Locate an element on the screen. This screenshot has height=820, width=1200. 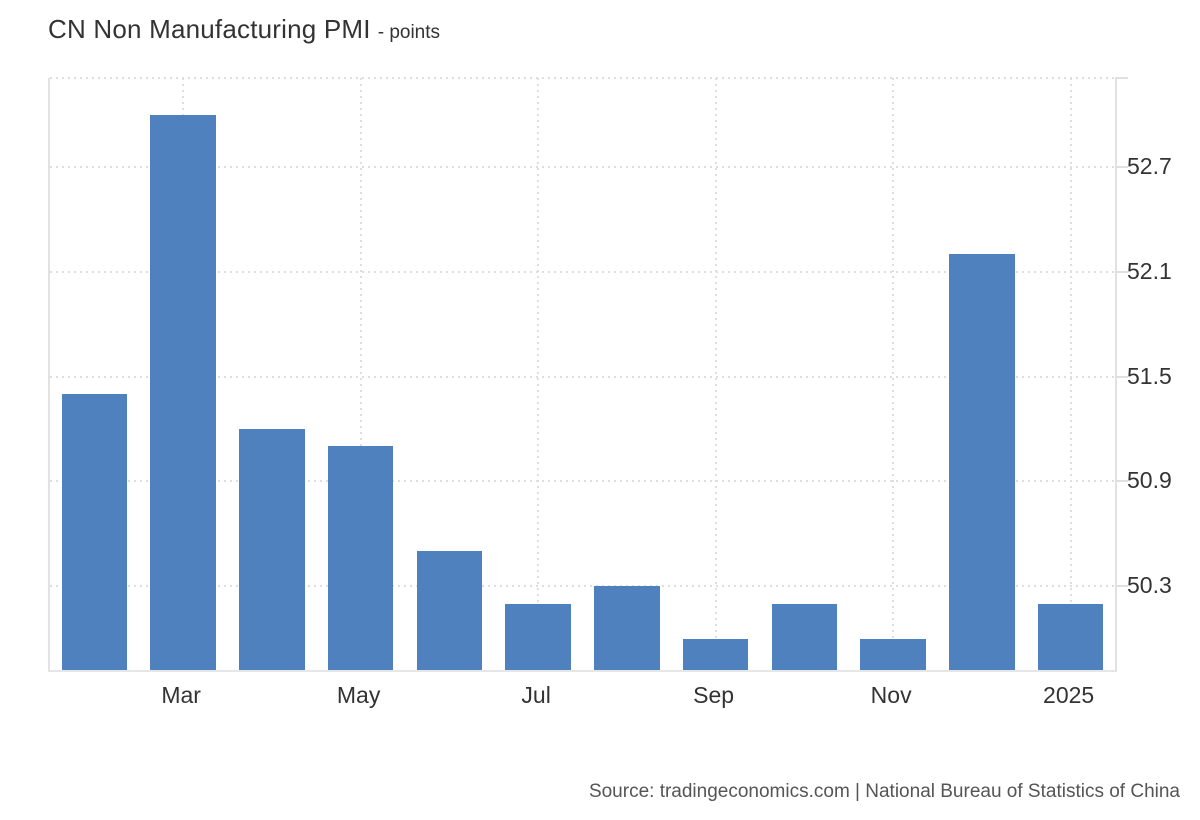
bar-2025 is located at coordinates (1070, 636).